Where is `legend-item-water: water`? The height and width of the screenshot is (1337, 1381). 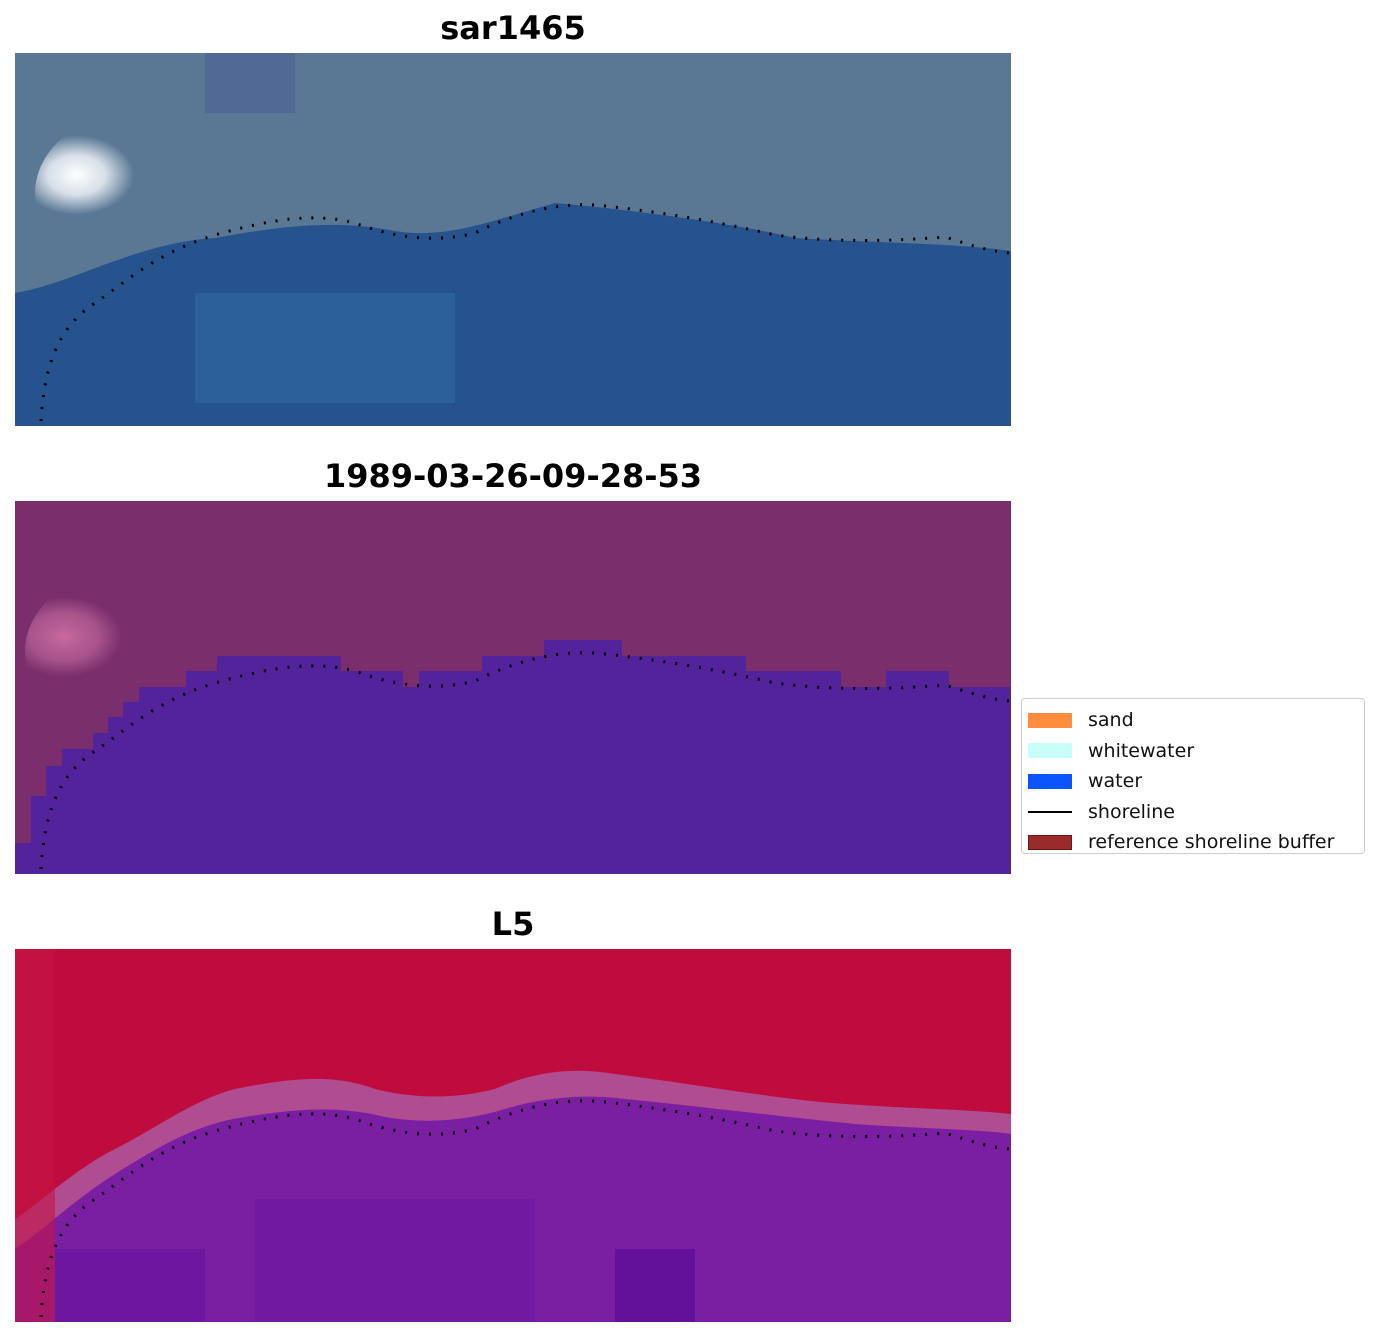 legend-item-water: water is located at coordinates (1193, 781).